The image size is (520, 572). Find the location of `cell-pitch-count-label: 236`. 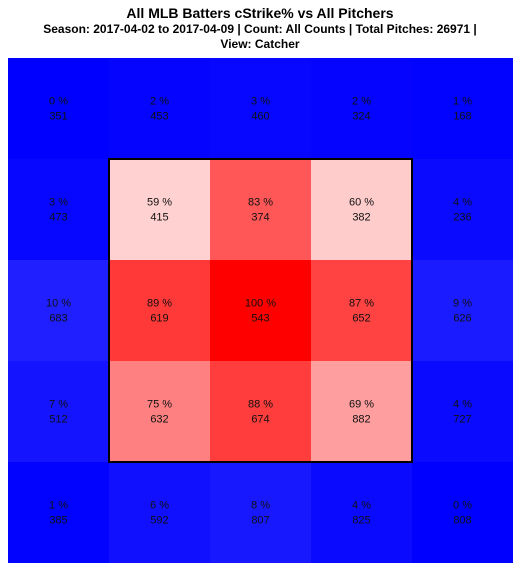

cell-pitch-count-label: 236 is located at coordinates (462, 218).